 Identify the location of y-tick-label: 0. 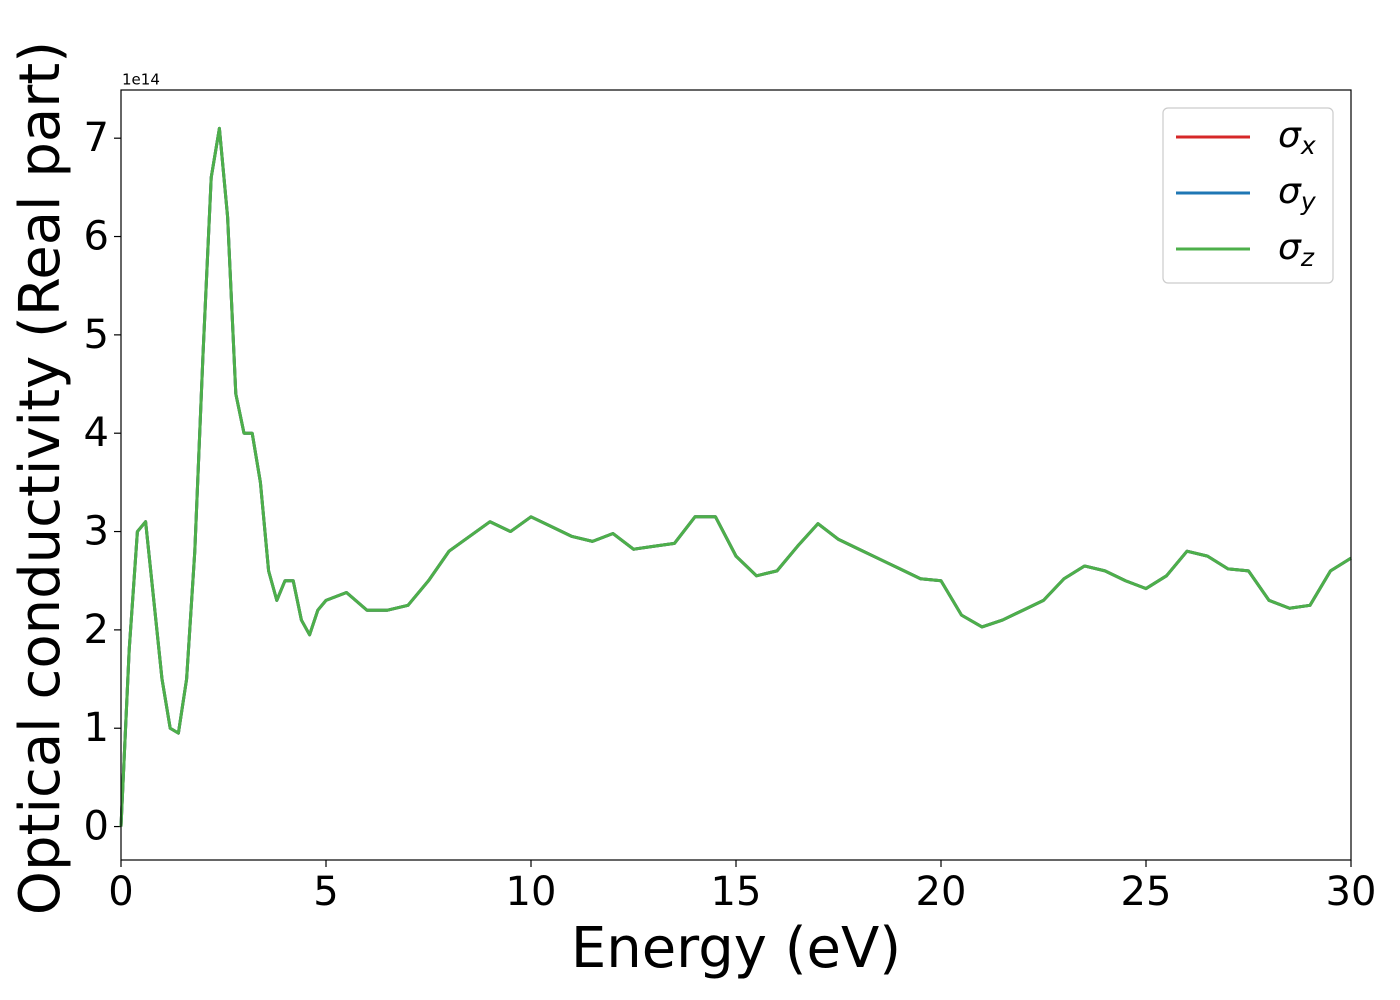
(96, 827).